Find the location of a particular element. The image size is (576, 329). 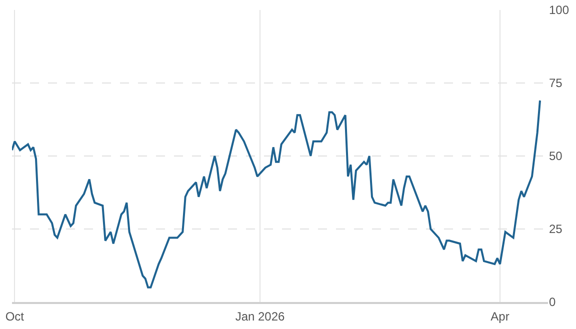

y-tick-label: 100 is located at coordinates (559, 10).